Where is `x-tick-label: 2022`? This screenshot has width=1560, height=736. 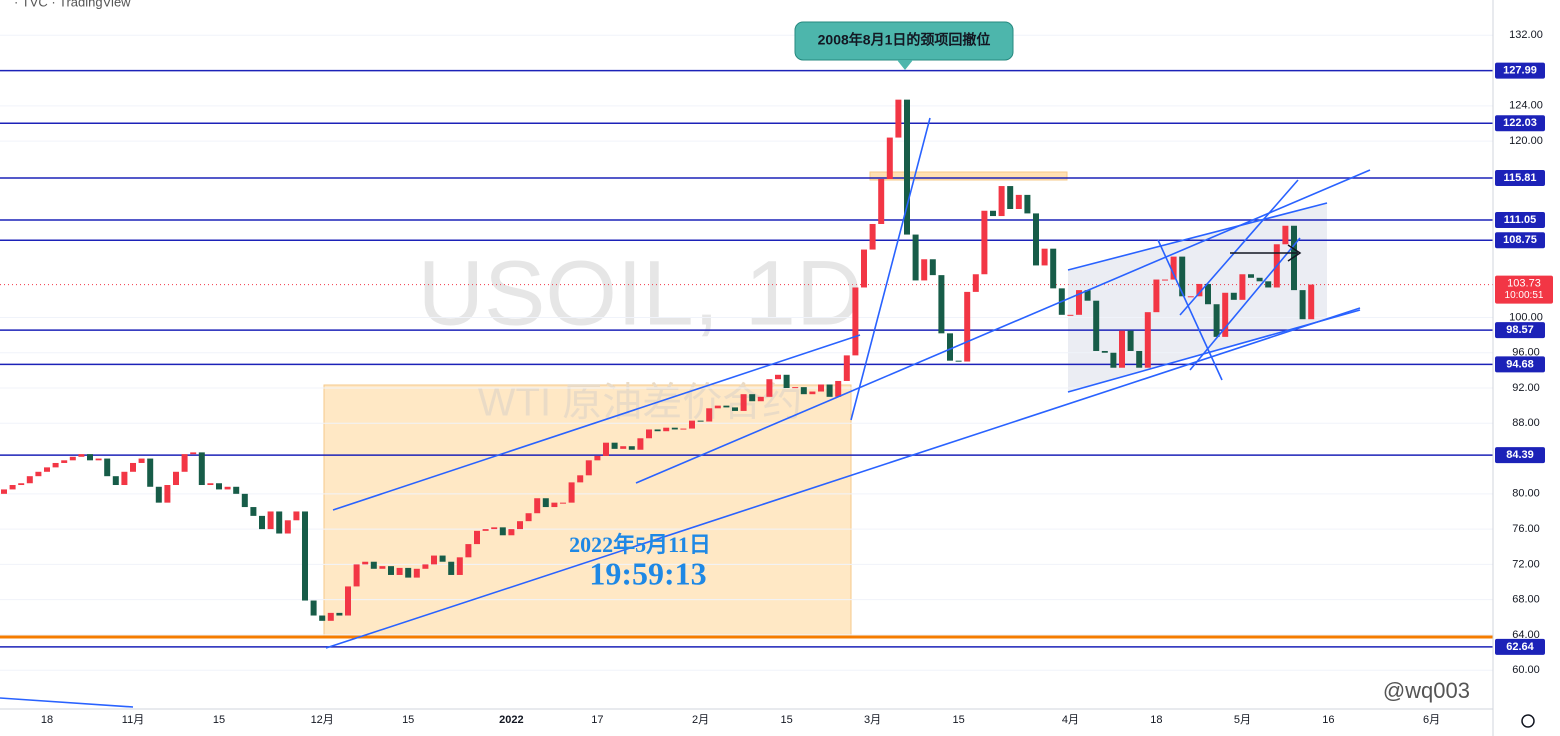
x-tick-label: 2022 is located at coordinates (511, 720).